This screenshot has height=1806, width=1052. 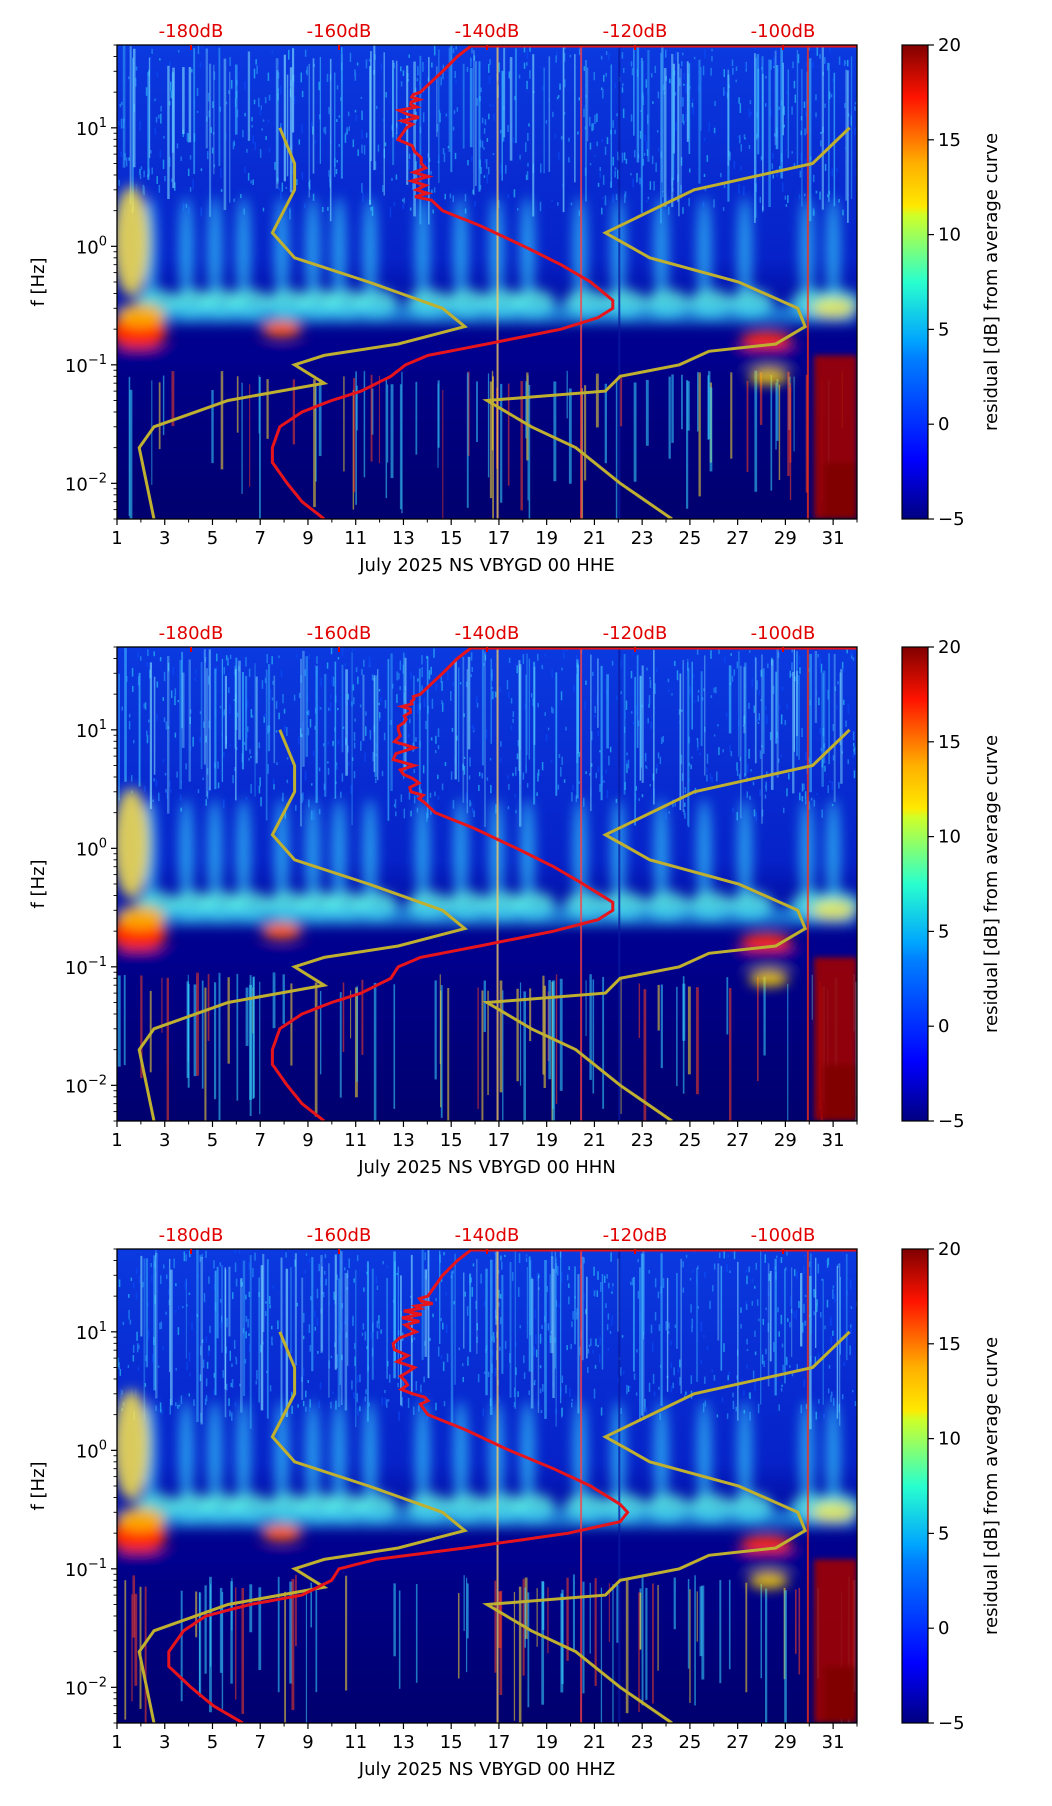 What do you see at coordinates (486, 1769) in the screenshot?
I see `x-axis-label: July 2025 NS VBYGD 00 HHZ` at bounding box center [486, 1769].